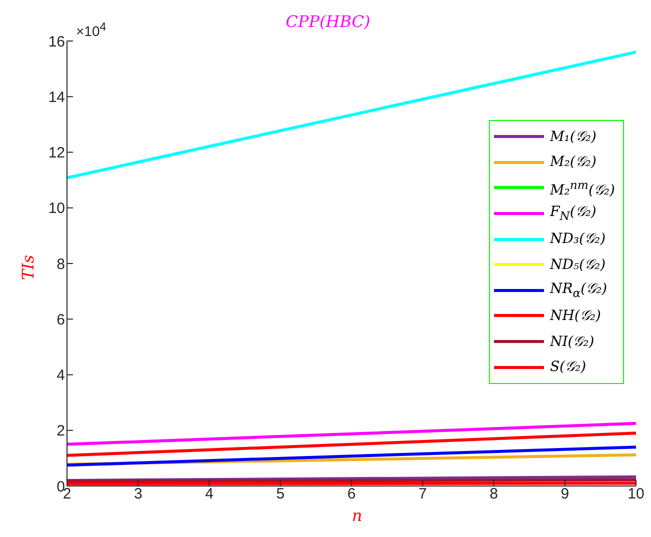  What do you see at coordinates (56, 153) in the screenshot?
I see `y-tick-label: 12` at bounding box center [56, 153].